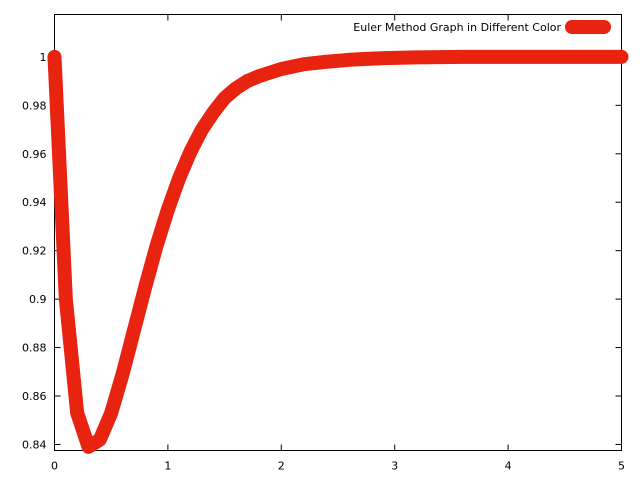 This screenshot has height=478, width=640. Describe the element at coordinates (34, 202) in the screenshot. I see `y-tick-label: 0.94` at that location.